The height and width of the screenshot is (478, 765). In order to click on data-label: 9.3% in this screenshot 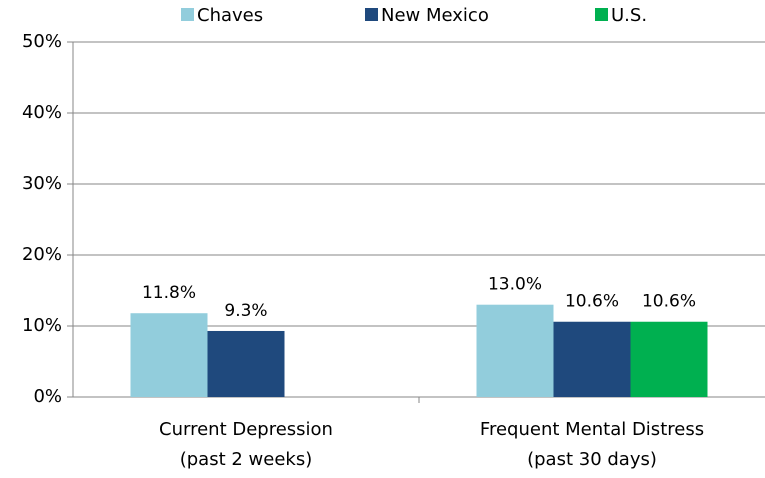, I will do `click(245, 311)`.